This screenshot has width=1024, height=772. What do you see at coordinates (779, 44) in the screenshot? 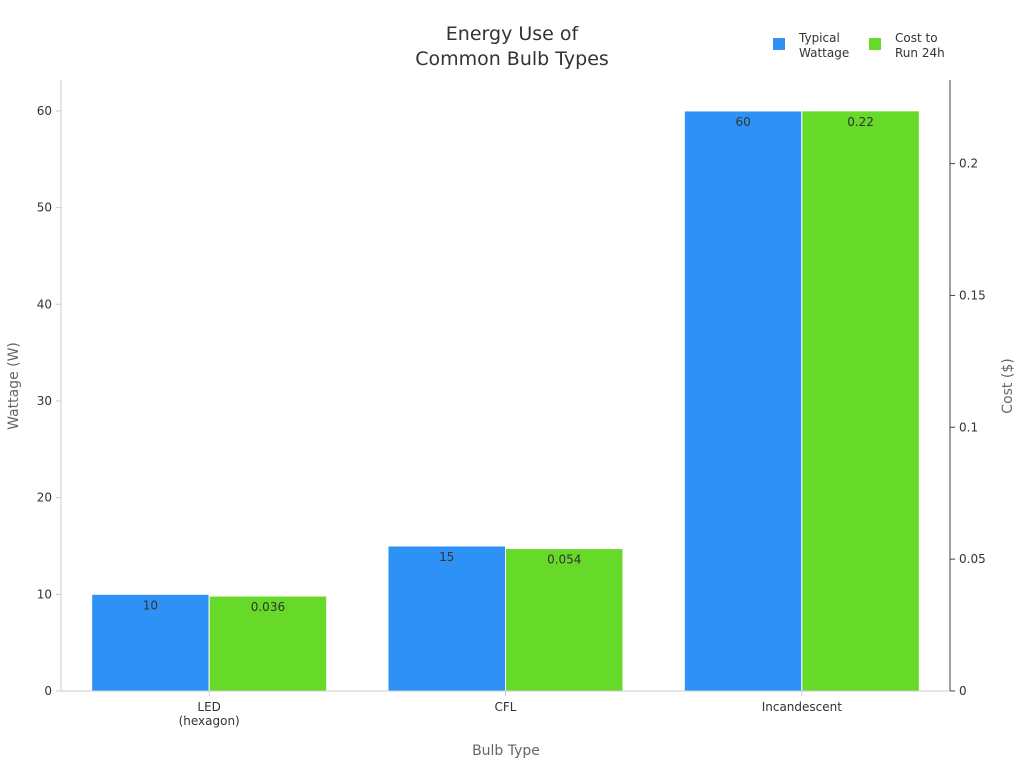
I see `legend-swatch-wattage` at bounding box center [779, 44].